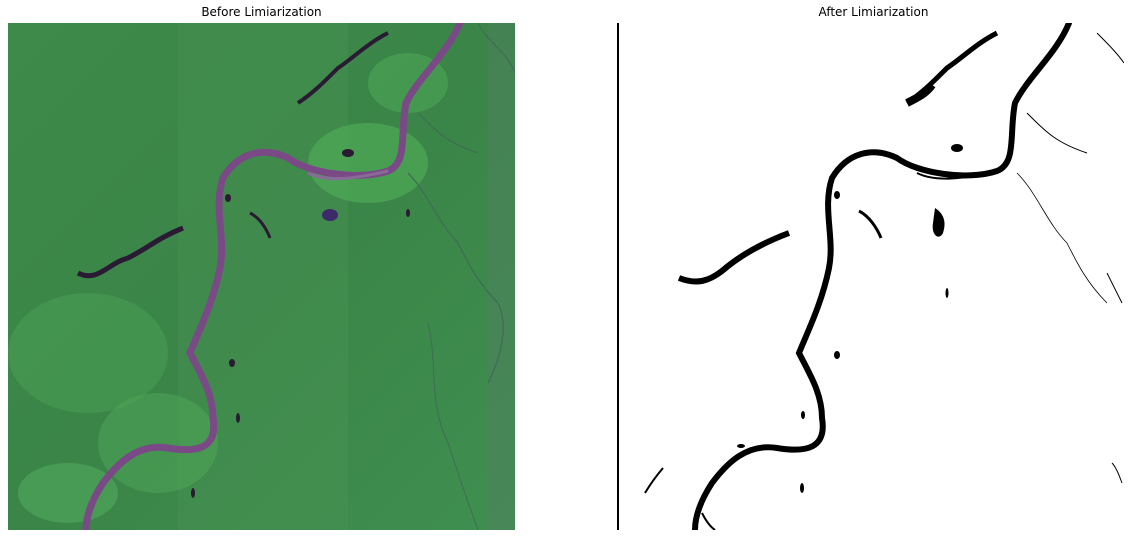  I want to click on after-title: After Limiarization, so click(873, 12).